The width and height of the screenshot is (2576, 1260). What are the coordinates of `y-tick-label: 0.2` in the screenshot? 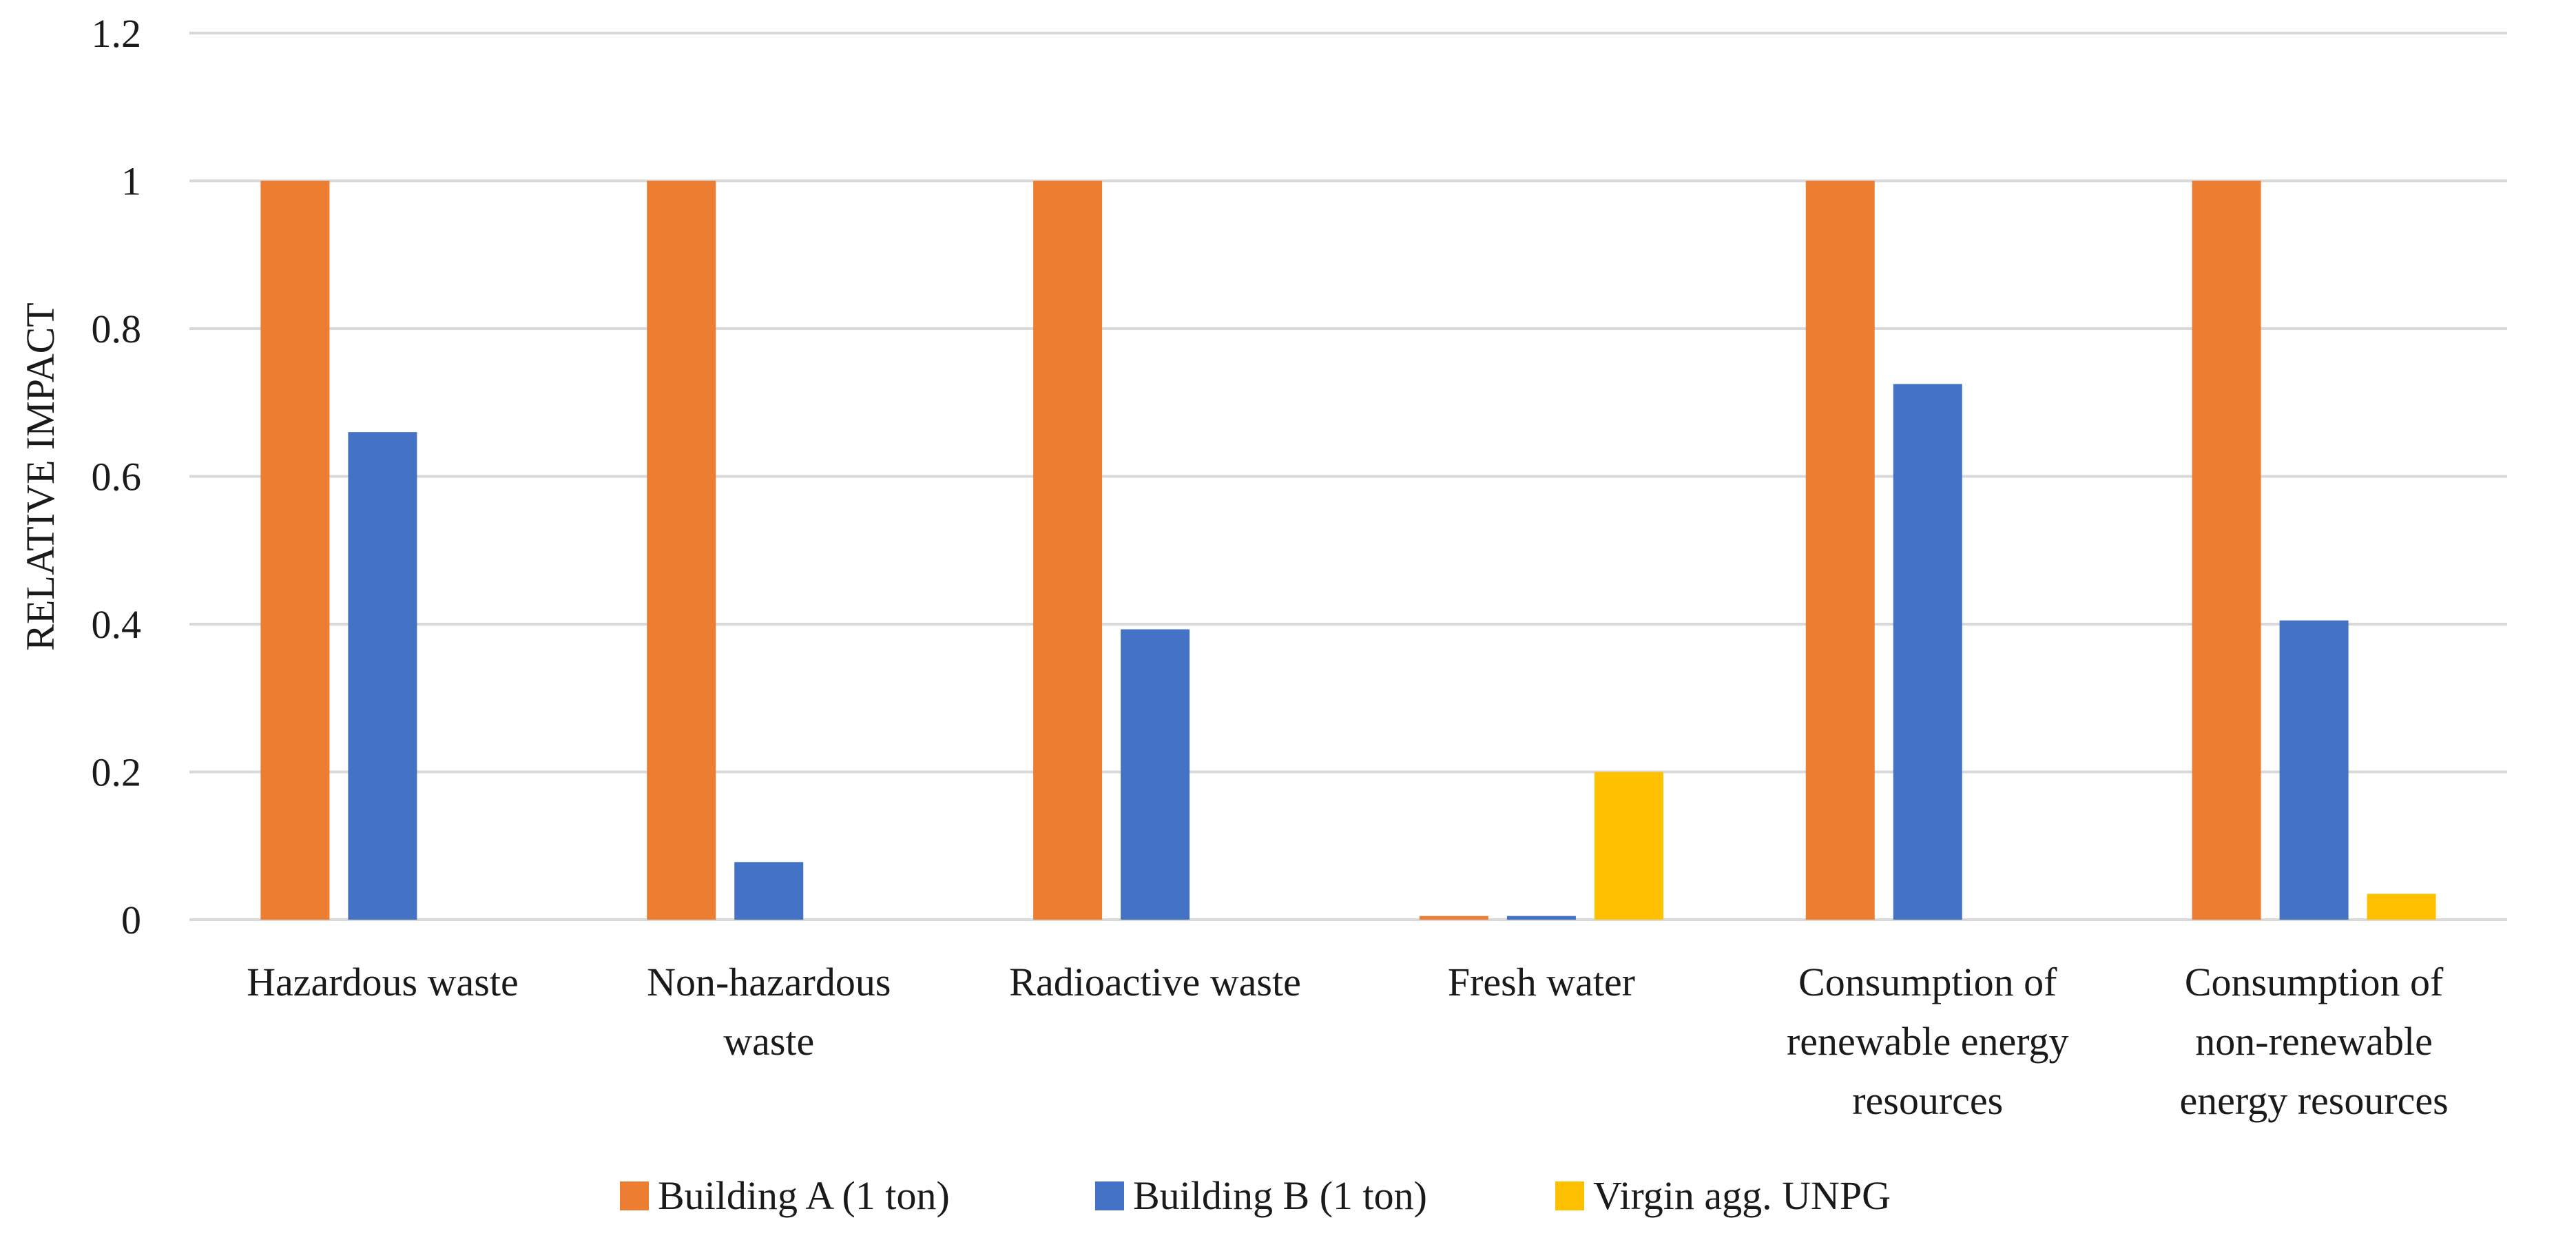 It's located at (117, 772).